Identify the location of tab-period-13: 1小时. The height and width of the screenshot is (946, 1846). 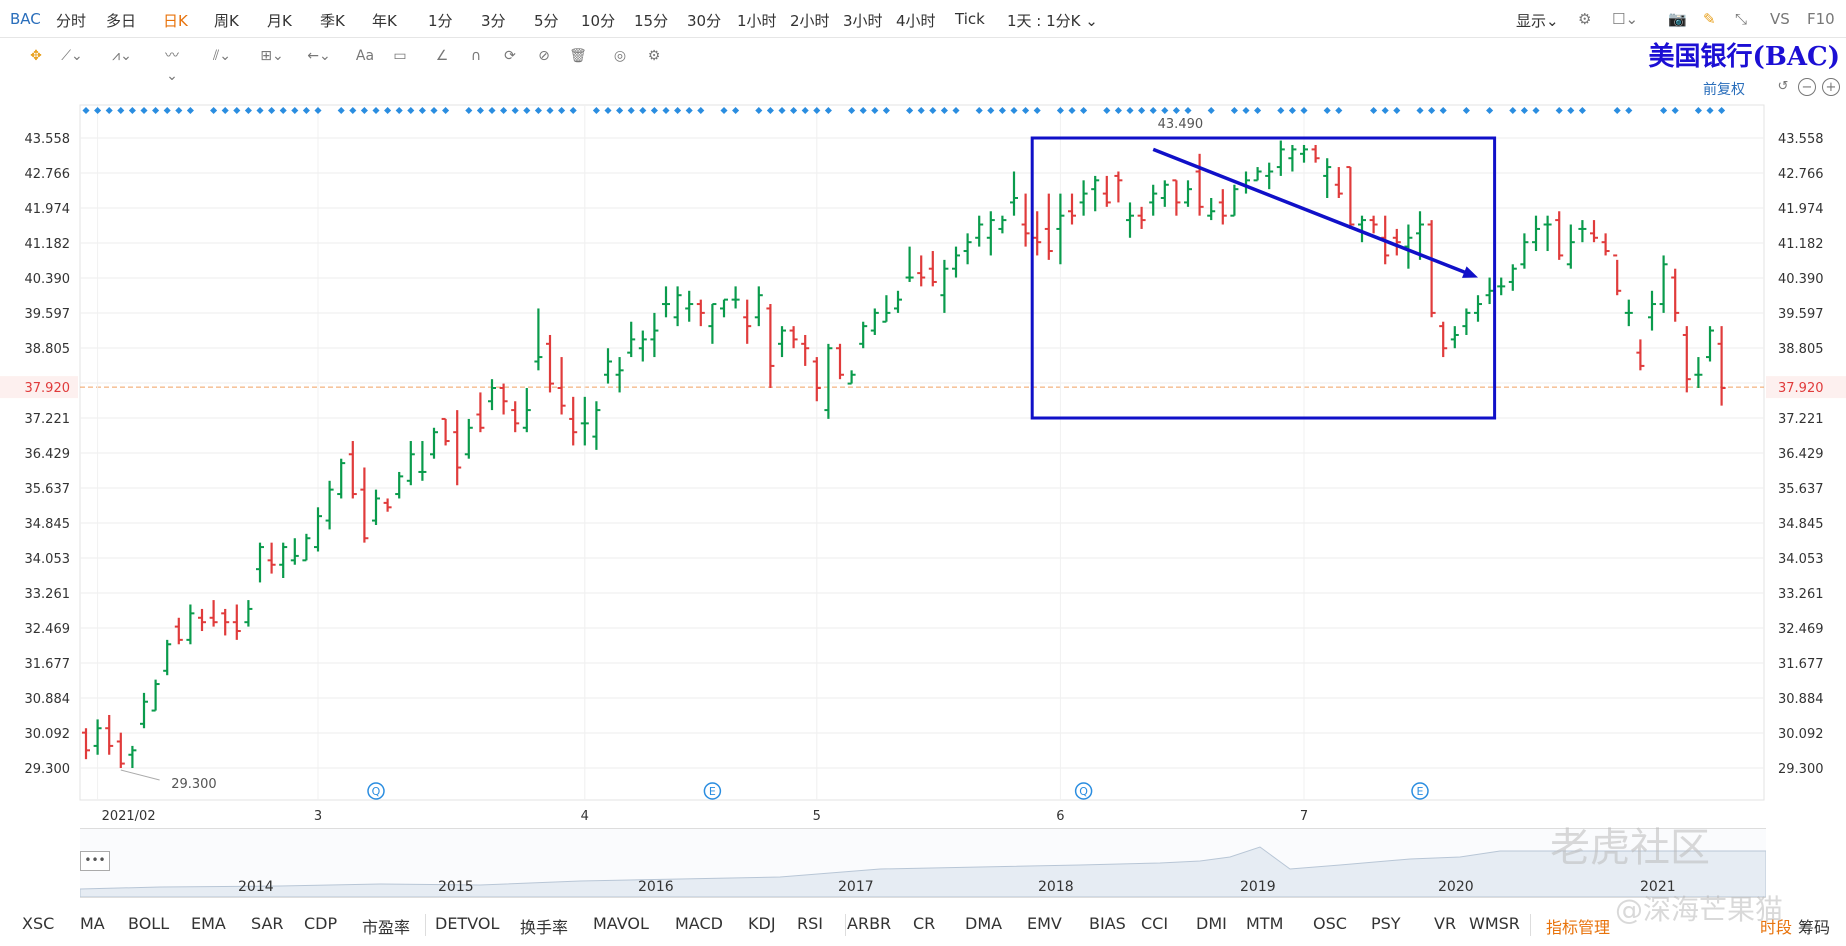
(757, 21).